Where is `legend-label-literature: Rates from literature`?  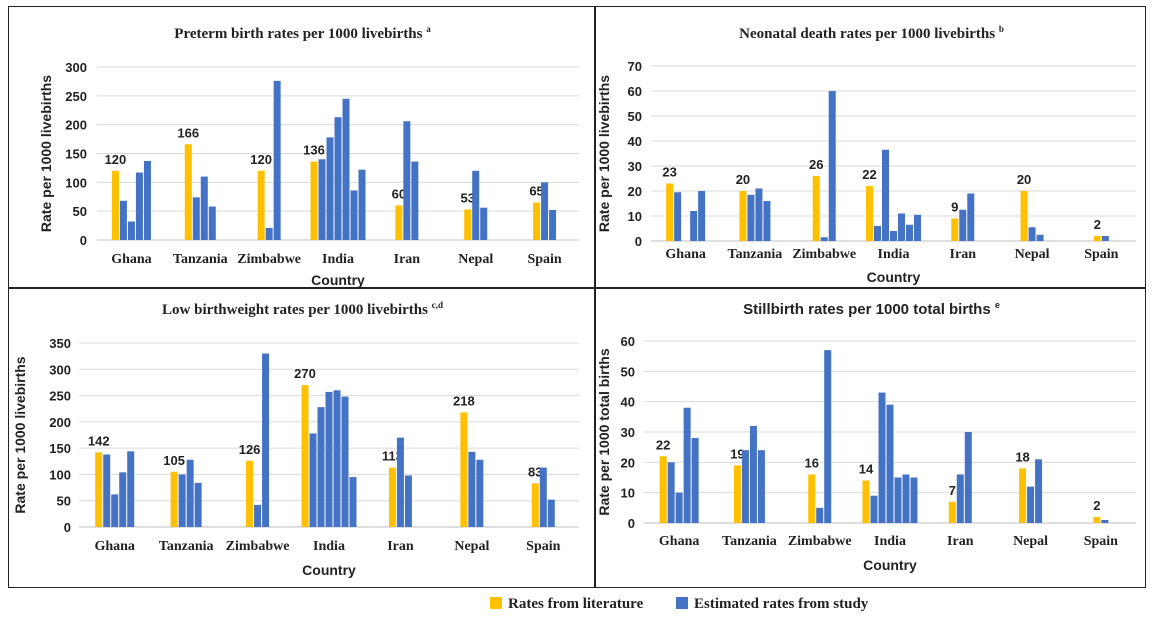
legend-label-literature: Rates from literature is located at coordinates (576, 604).